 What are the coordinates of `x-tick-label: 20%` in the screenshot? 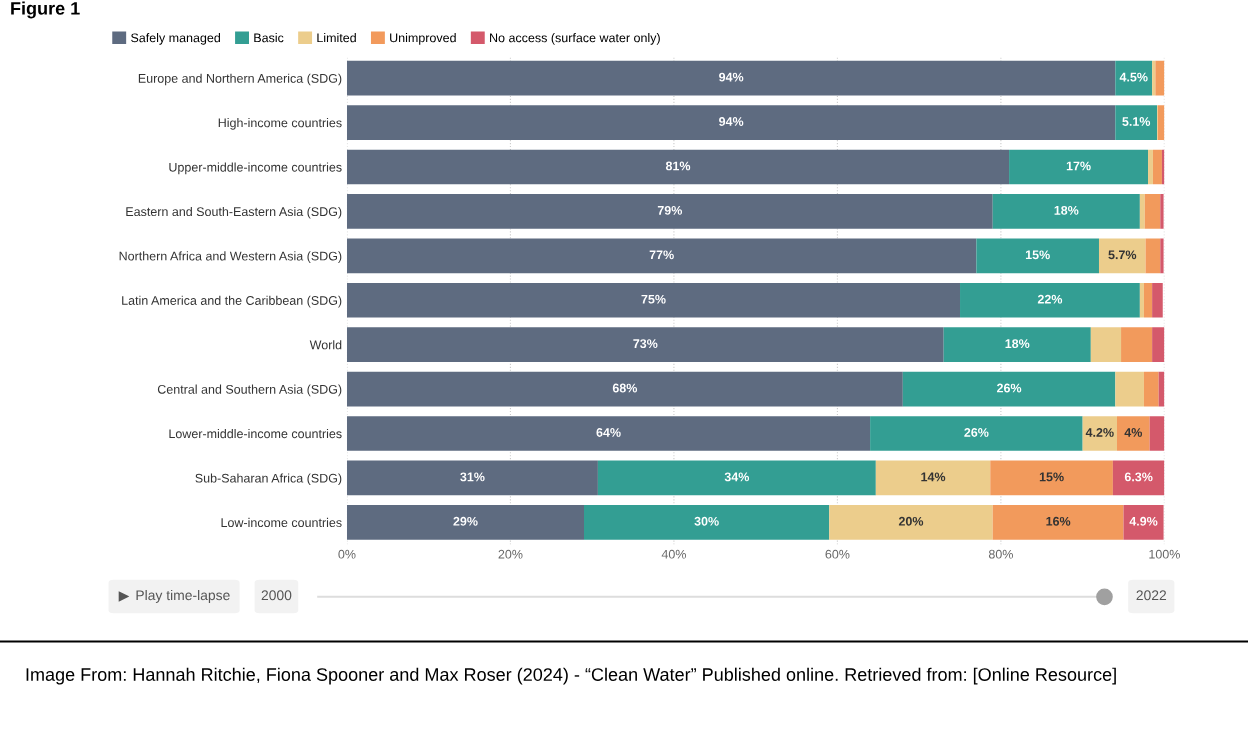 It's located at (510, 554).